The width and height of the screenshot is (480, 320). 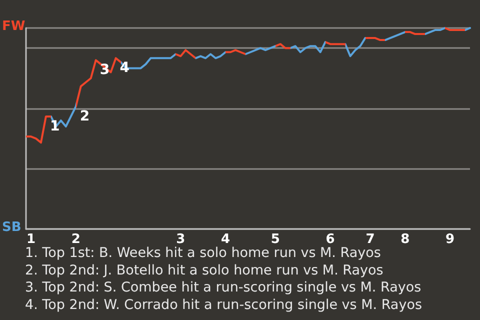 What do you see at coordinates (31, 239) in the screenshot?
I see `x-tick-label: 1` at bounding box center [31, 239].